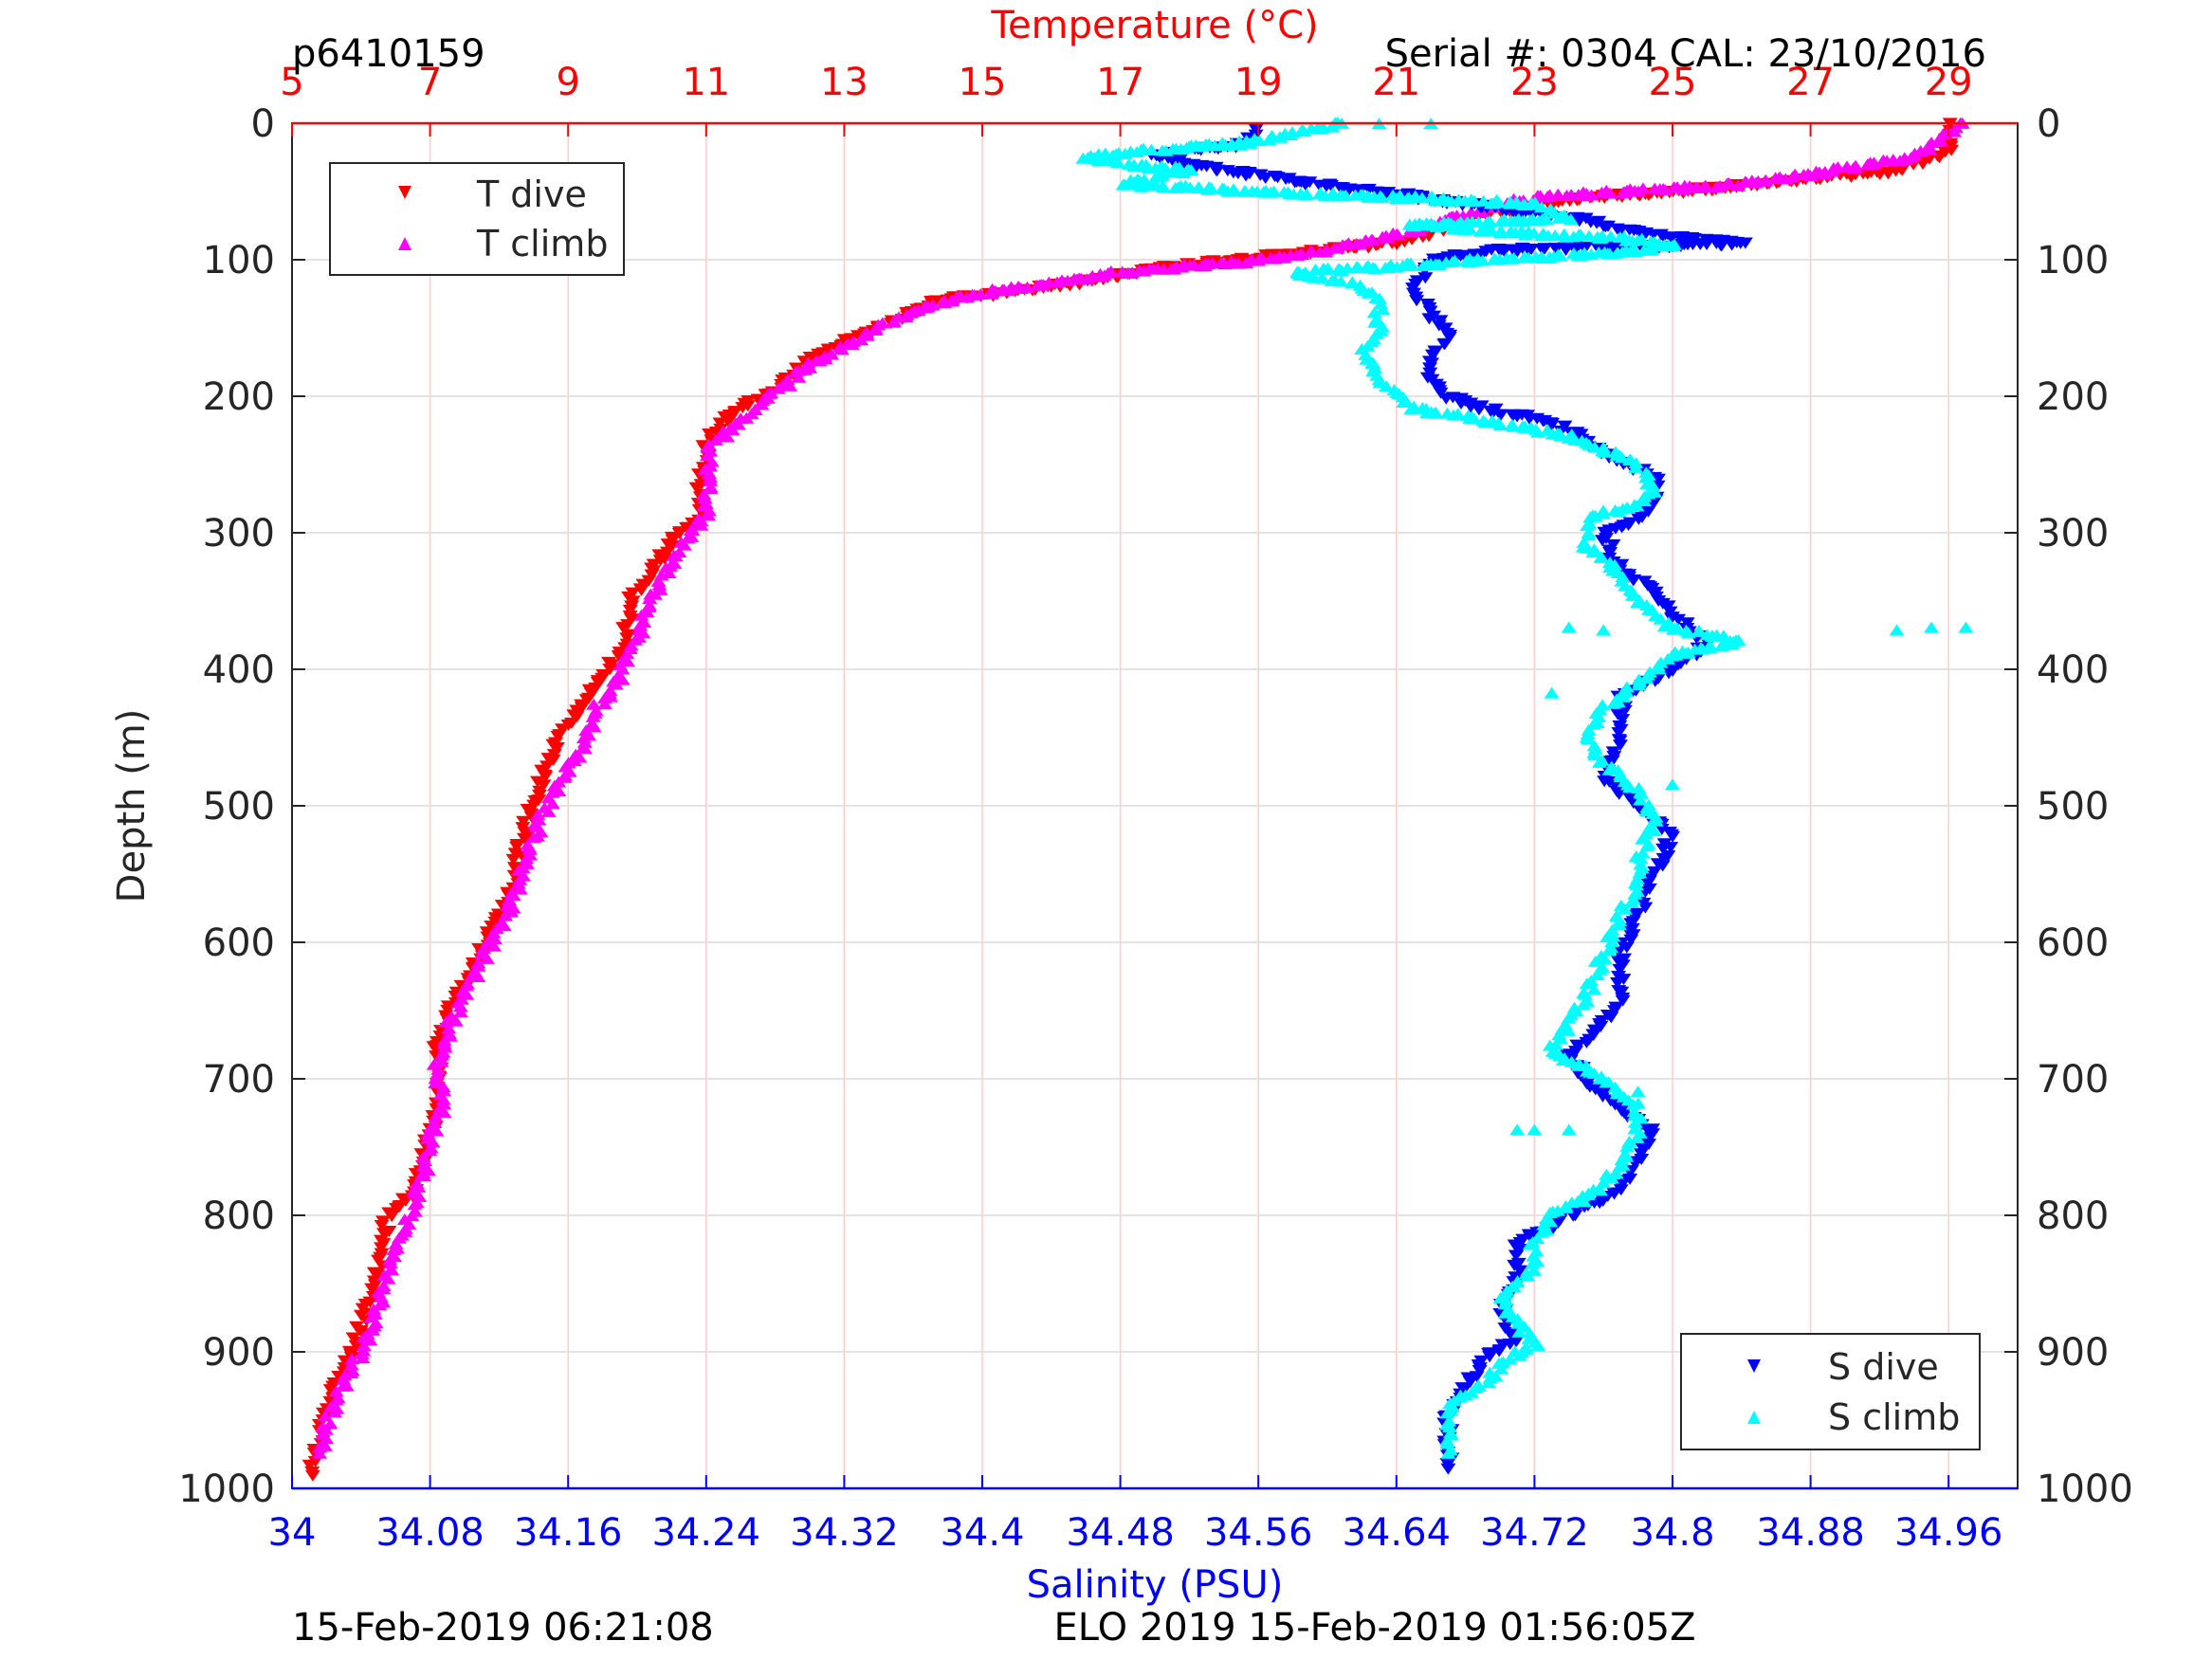 This screenshot has width=2212, height=1659. Describe the element at coordinates (1534, 82) in the screenshot. I see `temp-tick-label: 23` at that location.